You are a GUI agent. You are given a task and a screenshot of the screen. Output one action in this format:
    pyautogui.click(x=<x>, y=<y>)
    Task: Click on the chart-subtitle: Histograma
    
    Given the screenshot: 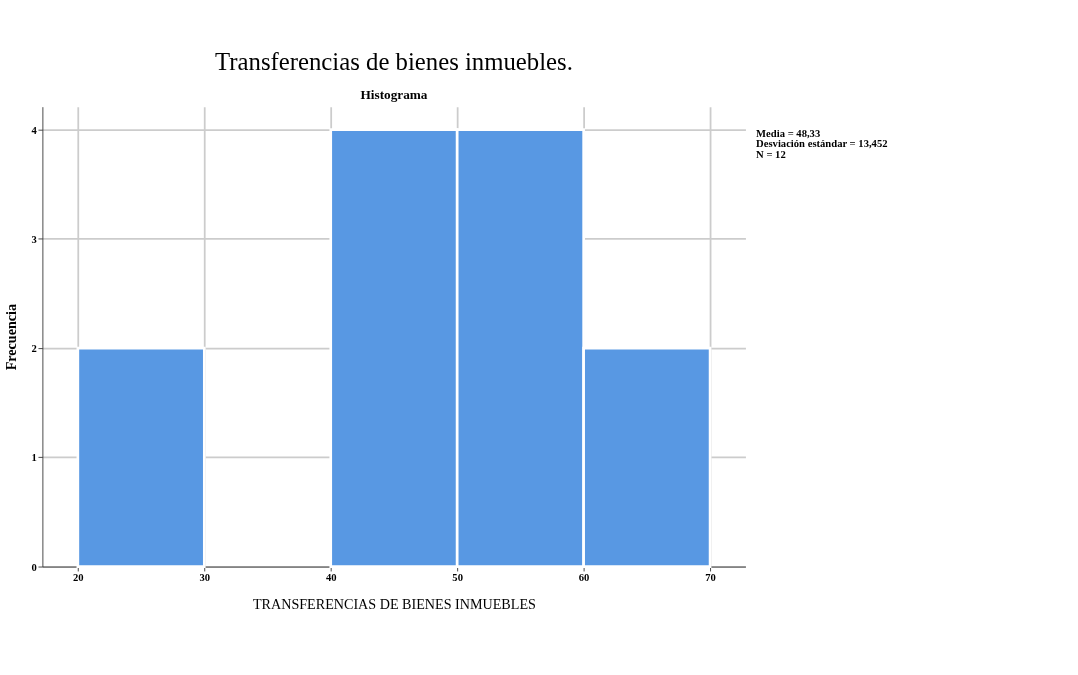 What is the action you would take?
    pyautogui.click(x=394, y=94)
    